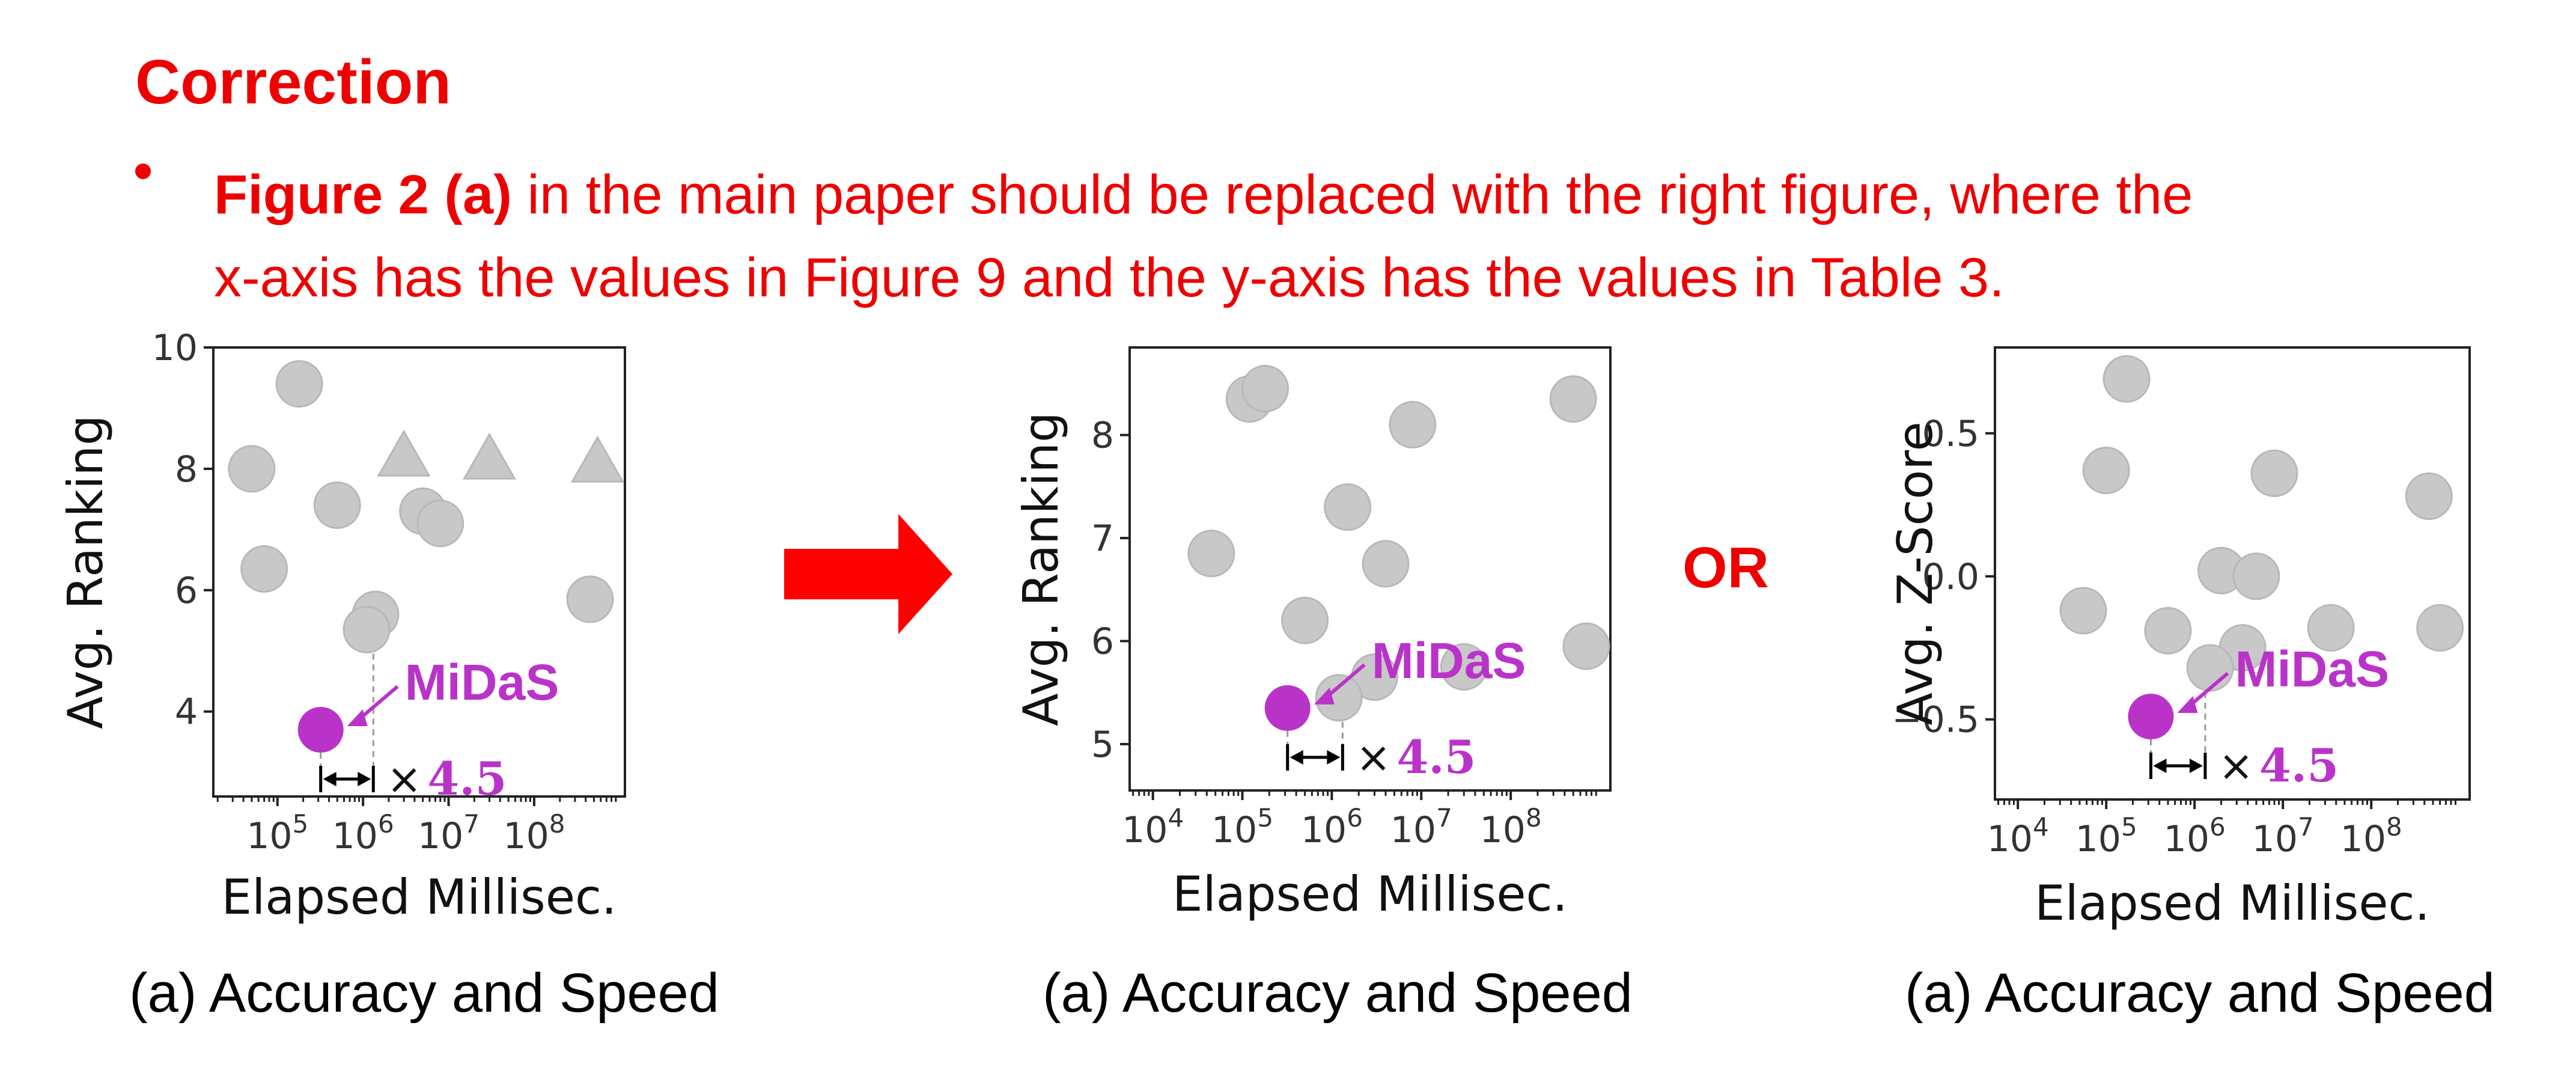 The width and height of the screenshot is (2576, 1073). I want to click on y-tick-label: 4, so click(186, 712).